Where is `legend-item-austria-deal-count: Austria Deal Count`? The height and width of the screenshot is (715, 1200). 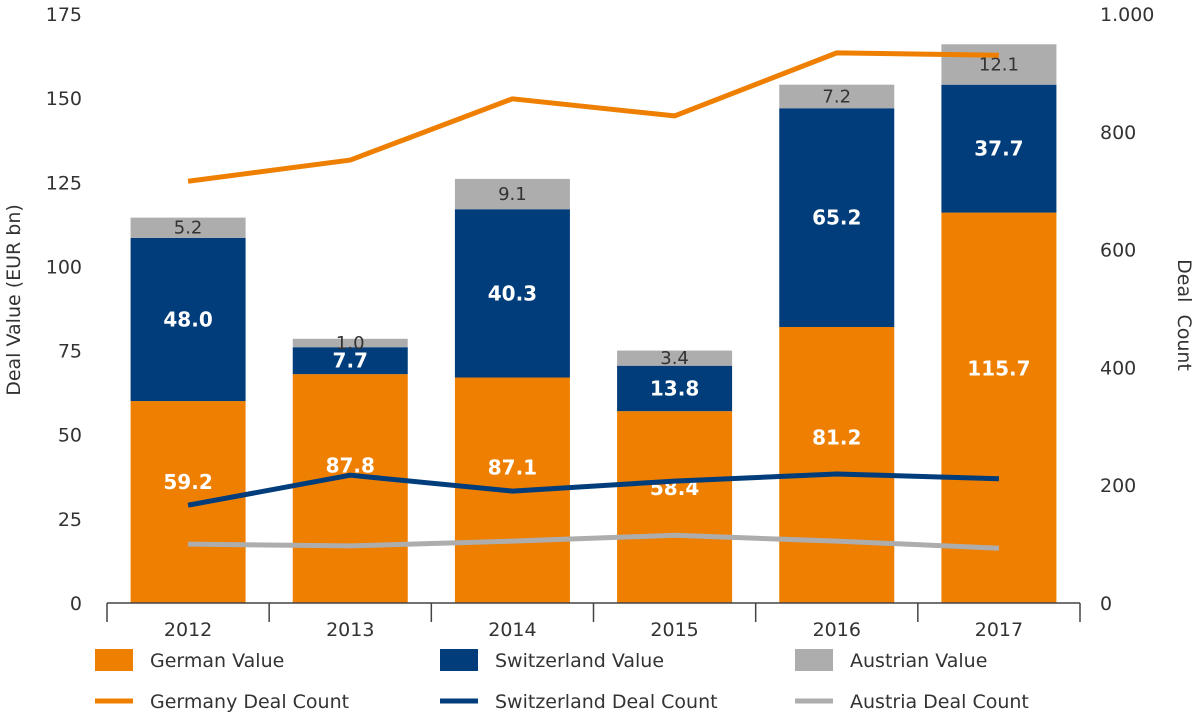 legend-item-austria-deal-count: Austria Deal Count is located at coordinates (912, 702).